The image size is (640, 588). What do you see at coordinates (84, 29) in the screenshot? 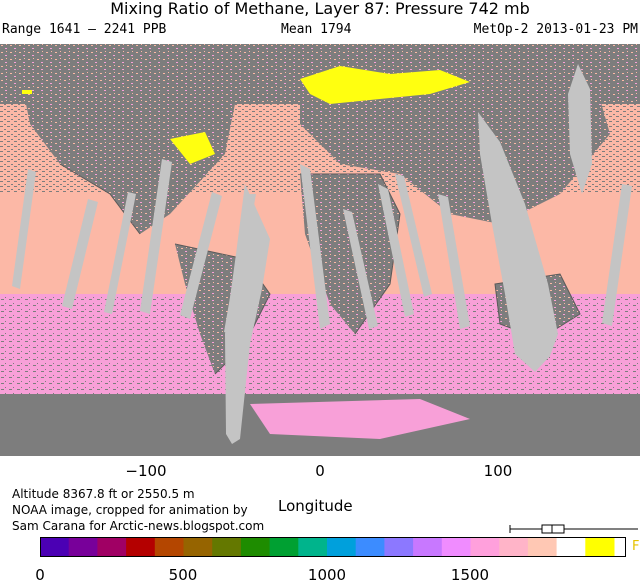
I see `range-text: Range 1641 – 2241 PPB` at bounding box center [84, 29].